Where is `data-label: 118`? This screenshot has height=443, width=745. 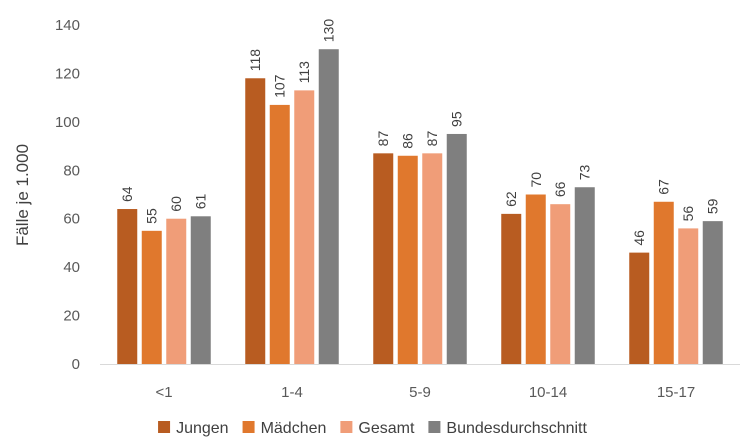
data-label: 118 is located at coordinates (255, 60).